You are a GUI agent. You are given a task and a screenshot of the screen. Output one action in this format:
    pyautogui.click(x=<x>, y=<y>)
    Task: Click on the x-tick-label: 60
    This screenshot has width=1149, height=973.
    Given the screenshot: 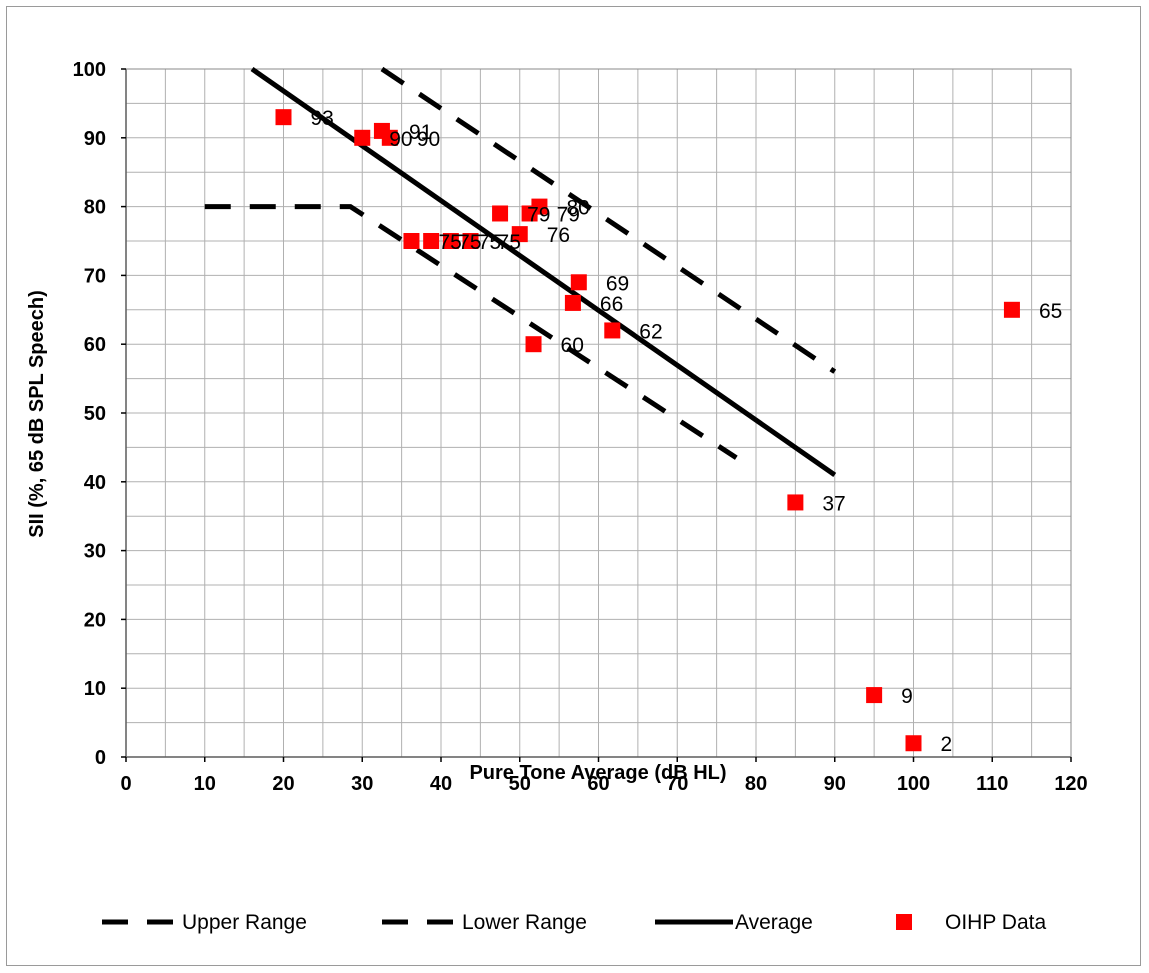 What is the action you would take?
    pyautogui.click(x=598, y=784)
    